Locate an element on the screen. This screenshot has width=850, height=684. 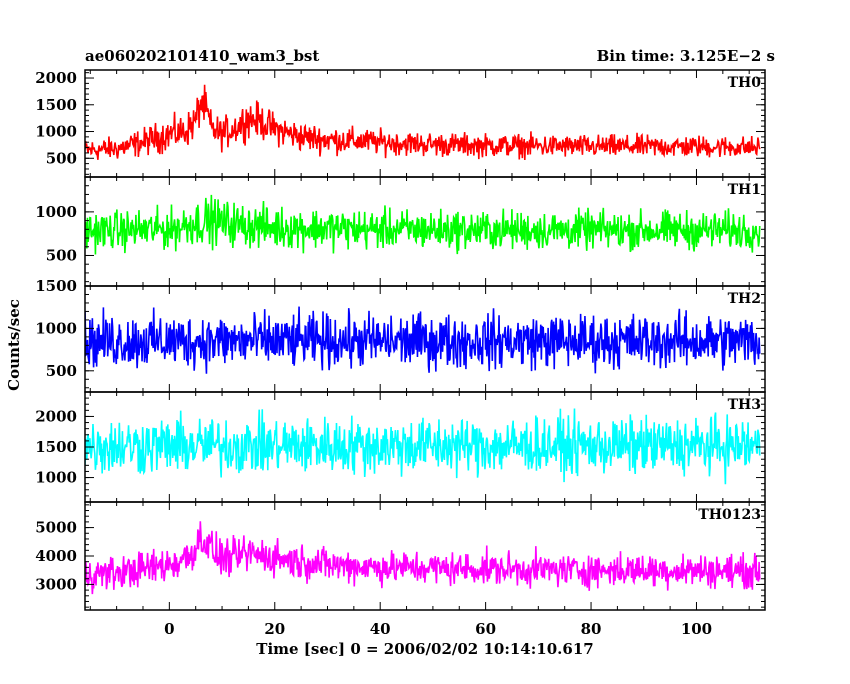
panel-th3: 1000 1500 2000 TH3 is located at coordinates (400, 447).